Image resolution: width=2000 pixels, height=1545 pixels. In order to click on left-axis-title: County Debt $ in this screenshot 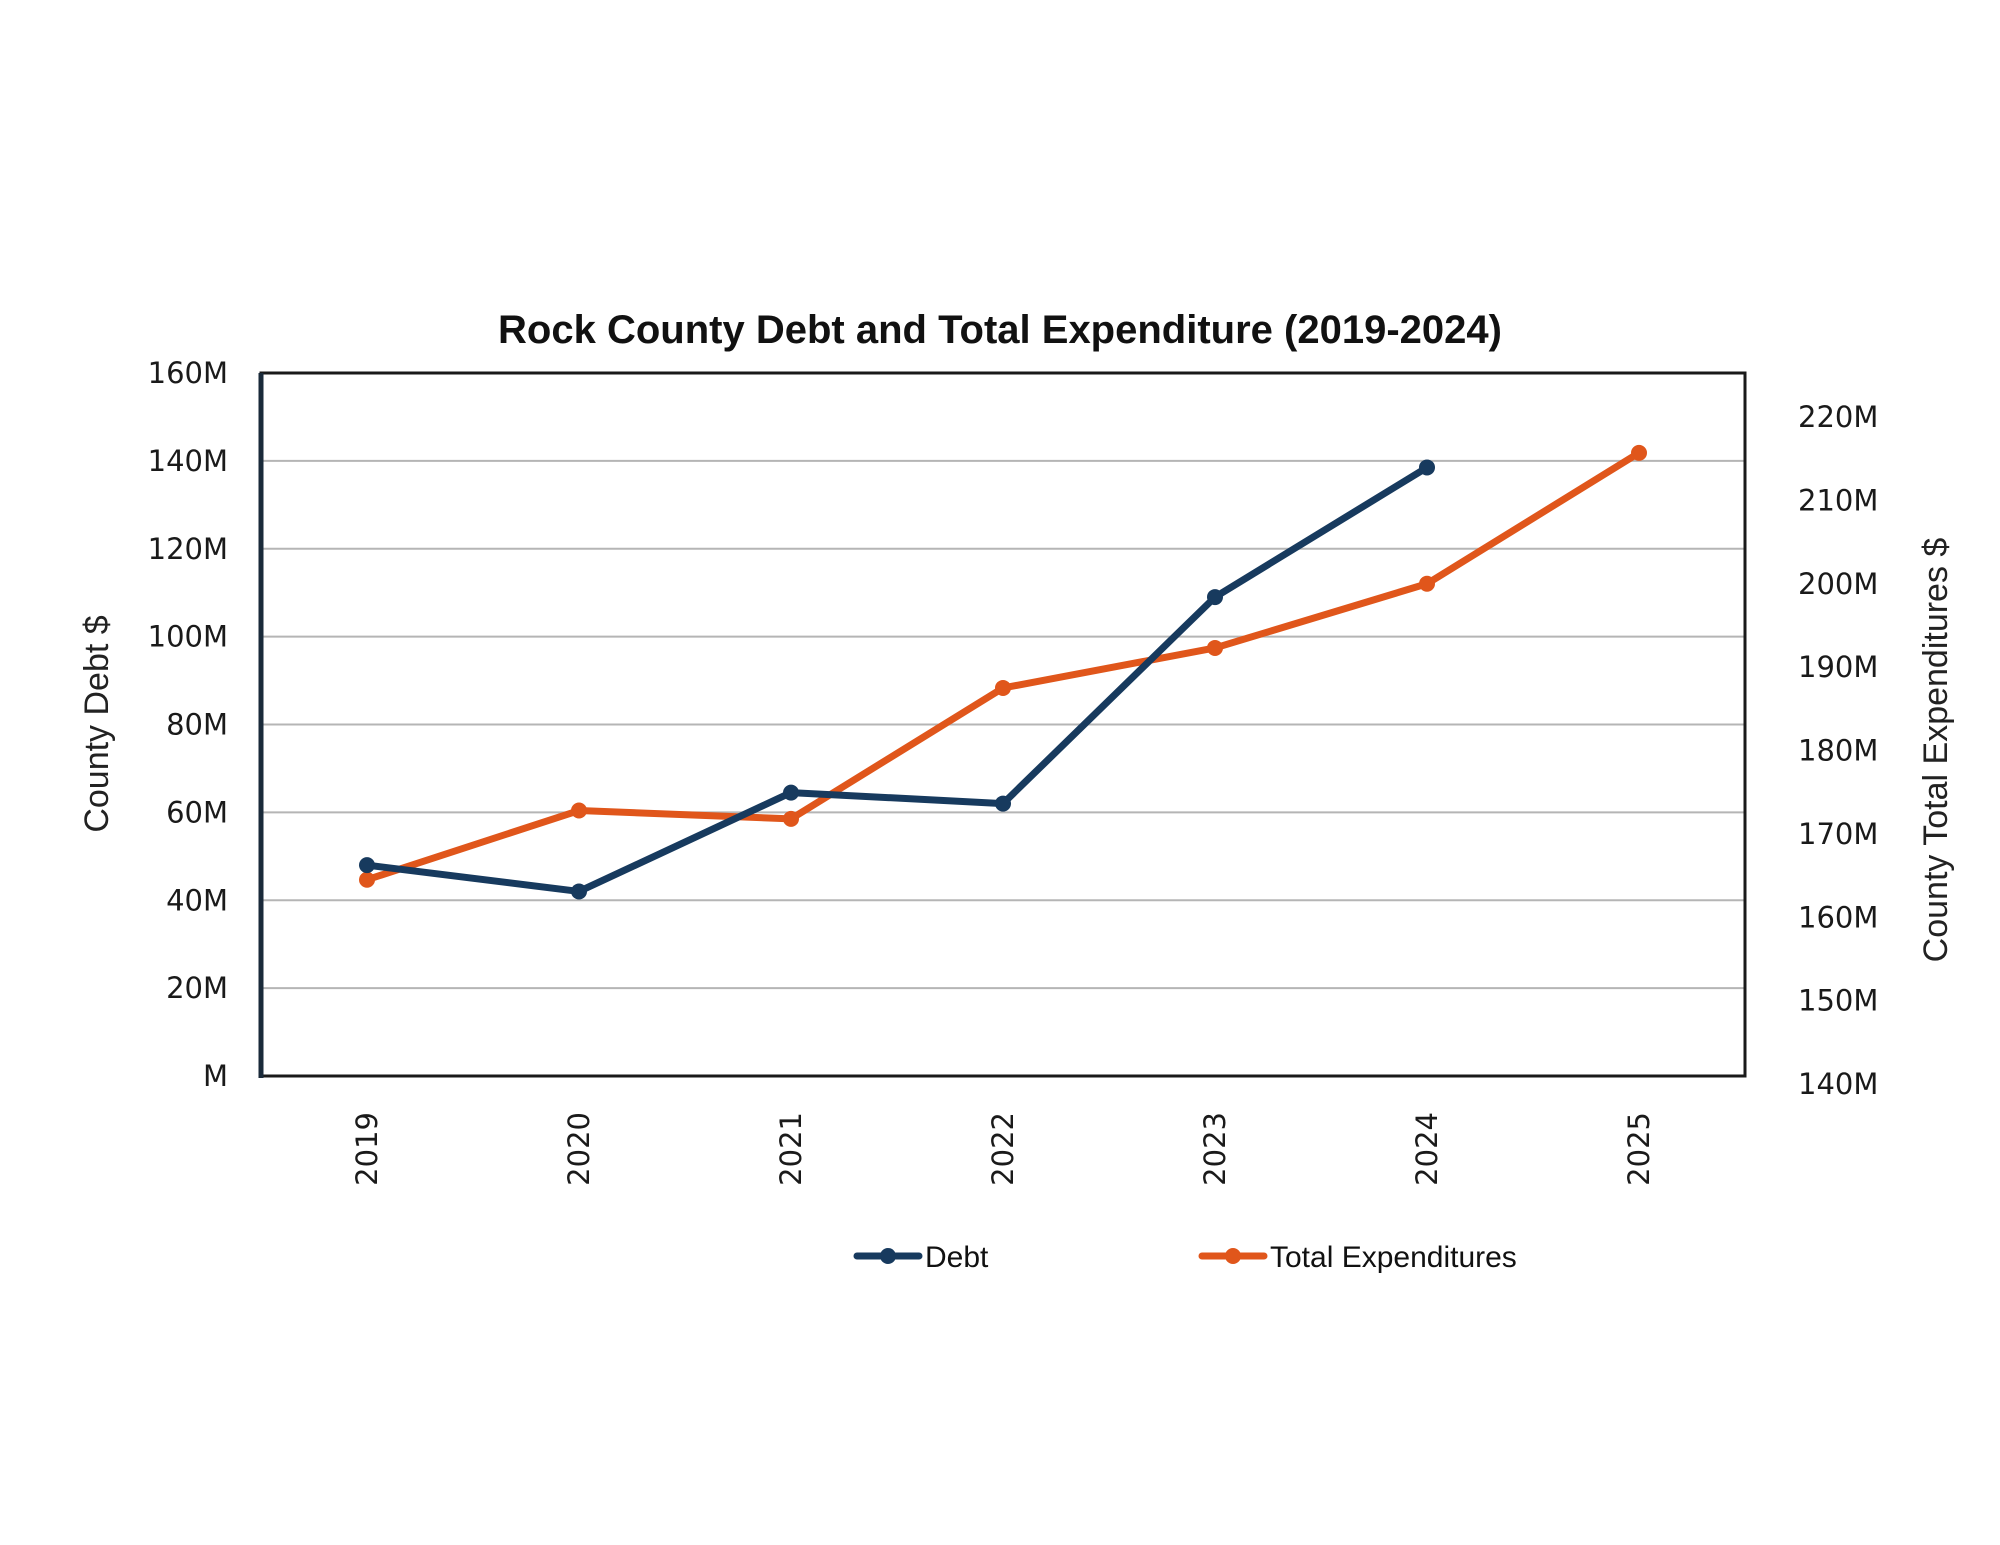, I will do `click(97, 723)`.